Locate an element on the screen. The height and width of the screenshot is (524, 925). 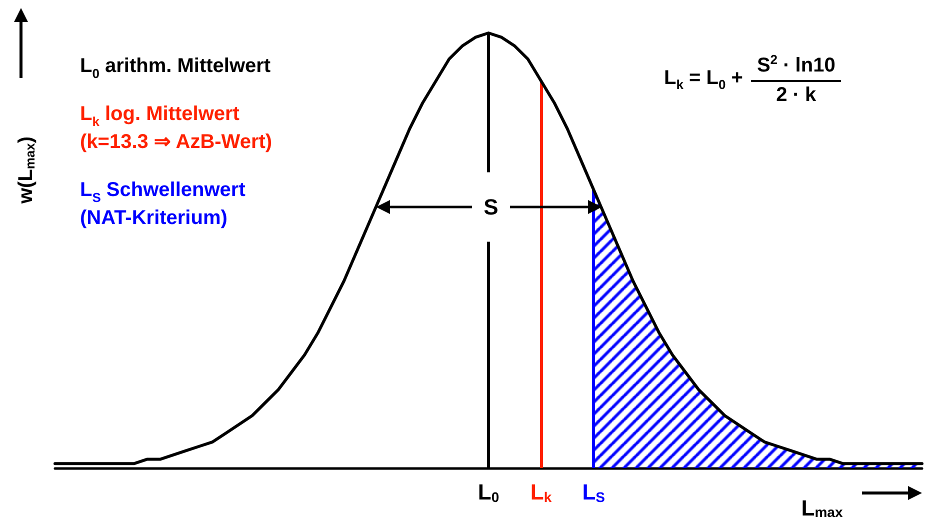
x-tick-label: L0 is located at coordinates (489, 492).